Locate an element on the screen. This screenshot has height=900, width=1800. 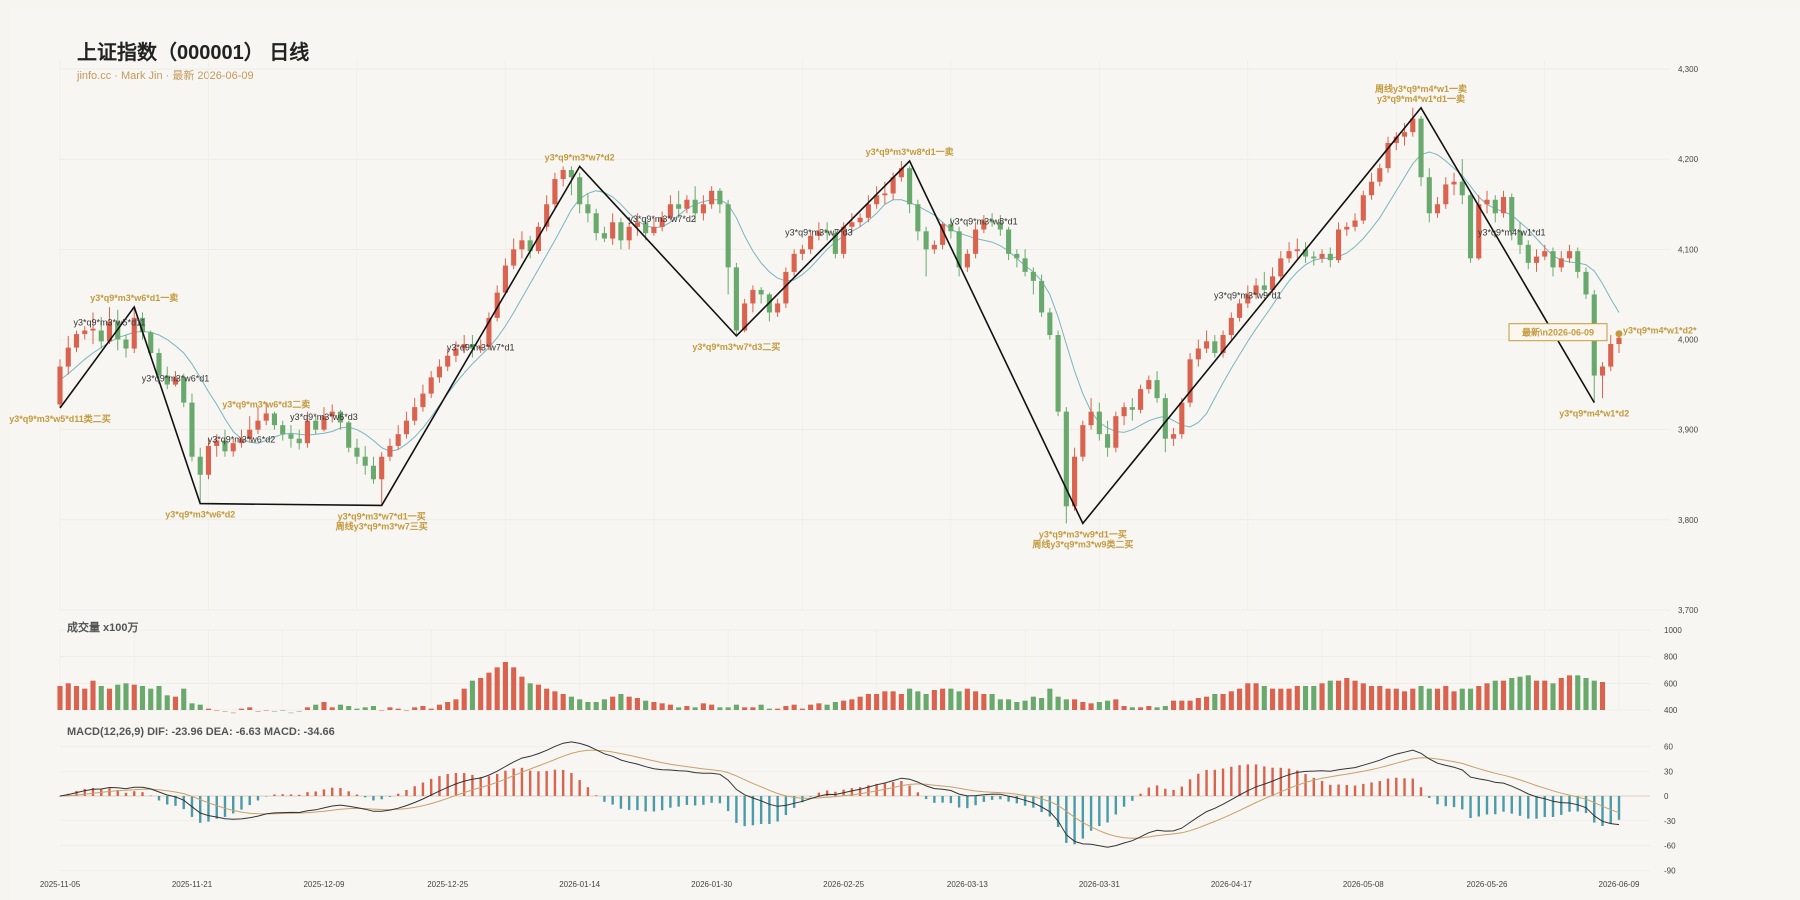
x-date-label: 2026-04-17 is located at coordinates (1231, 884).